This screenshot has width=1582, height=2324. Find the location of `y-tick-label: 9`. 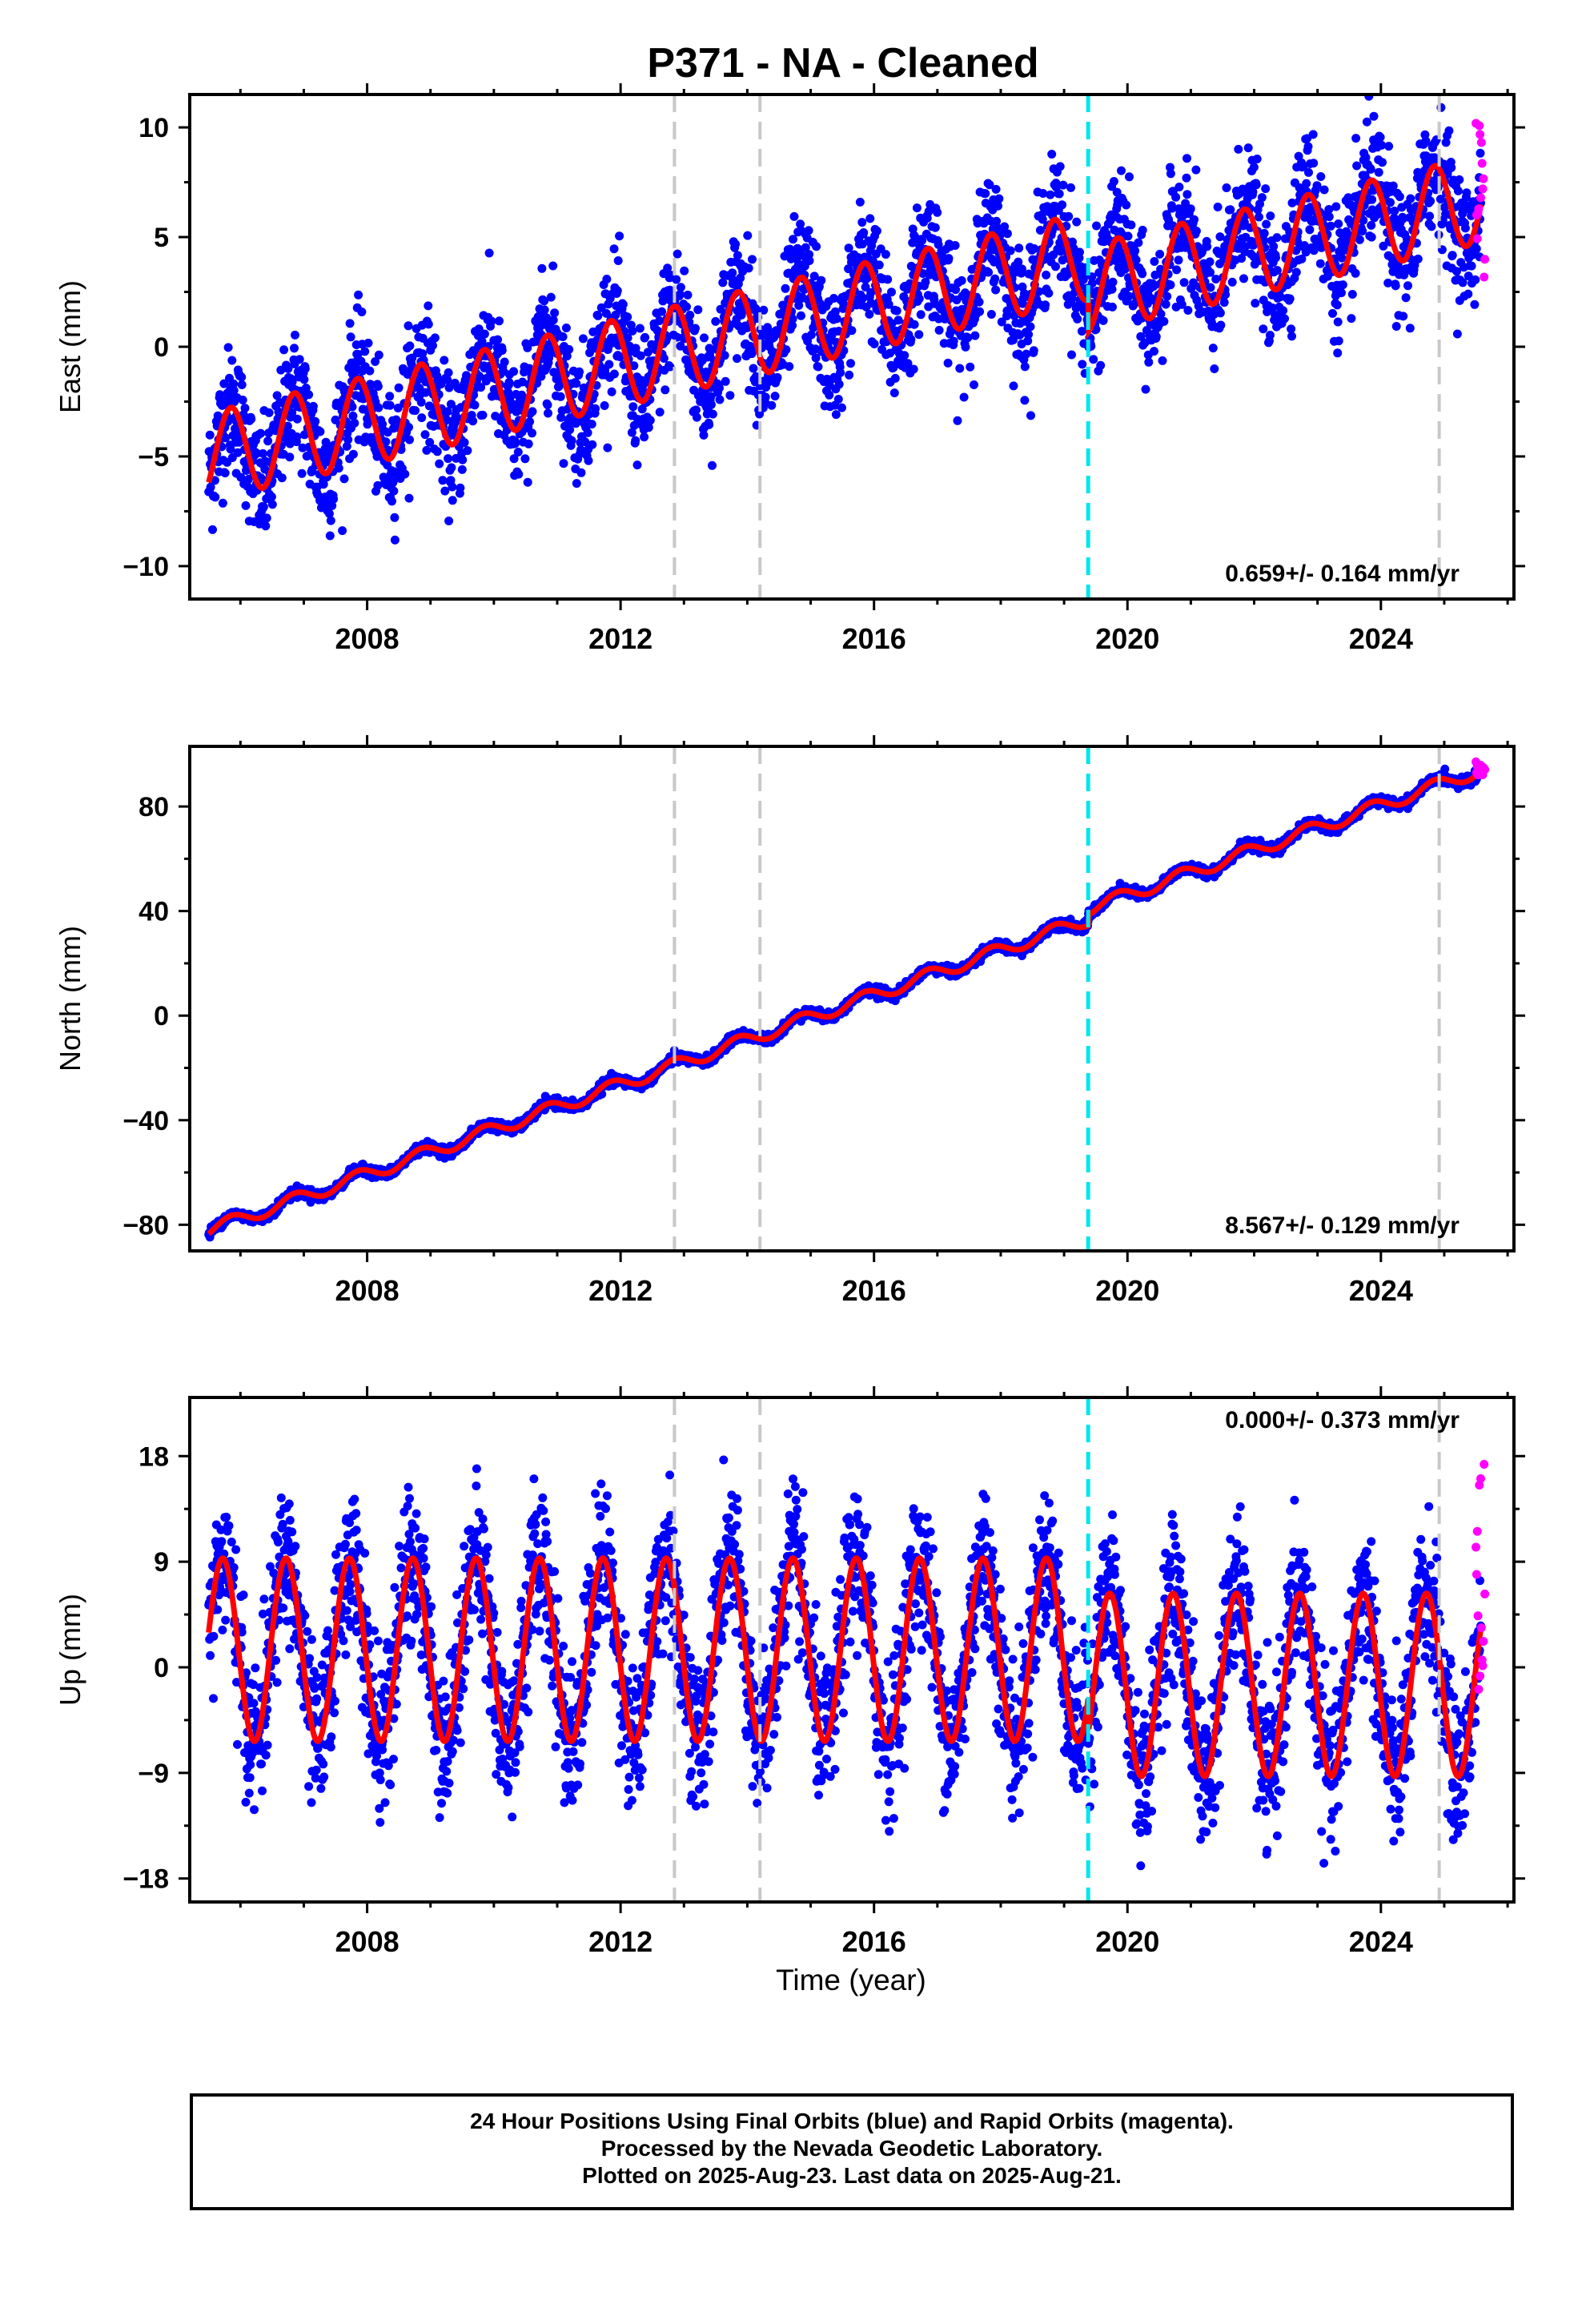

y-tick-label: 9 is located at coordinates (161, 1562).